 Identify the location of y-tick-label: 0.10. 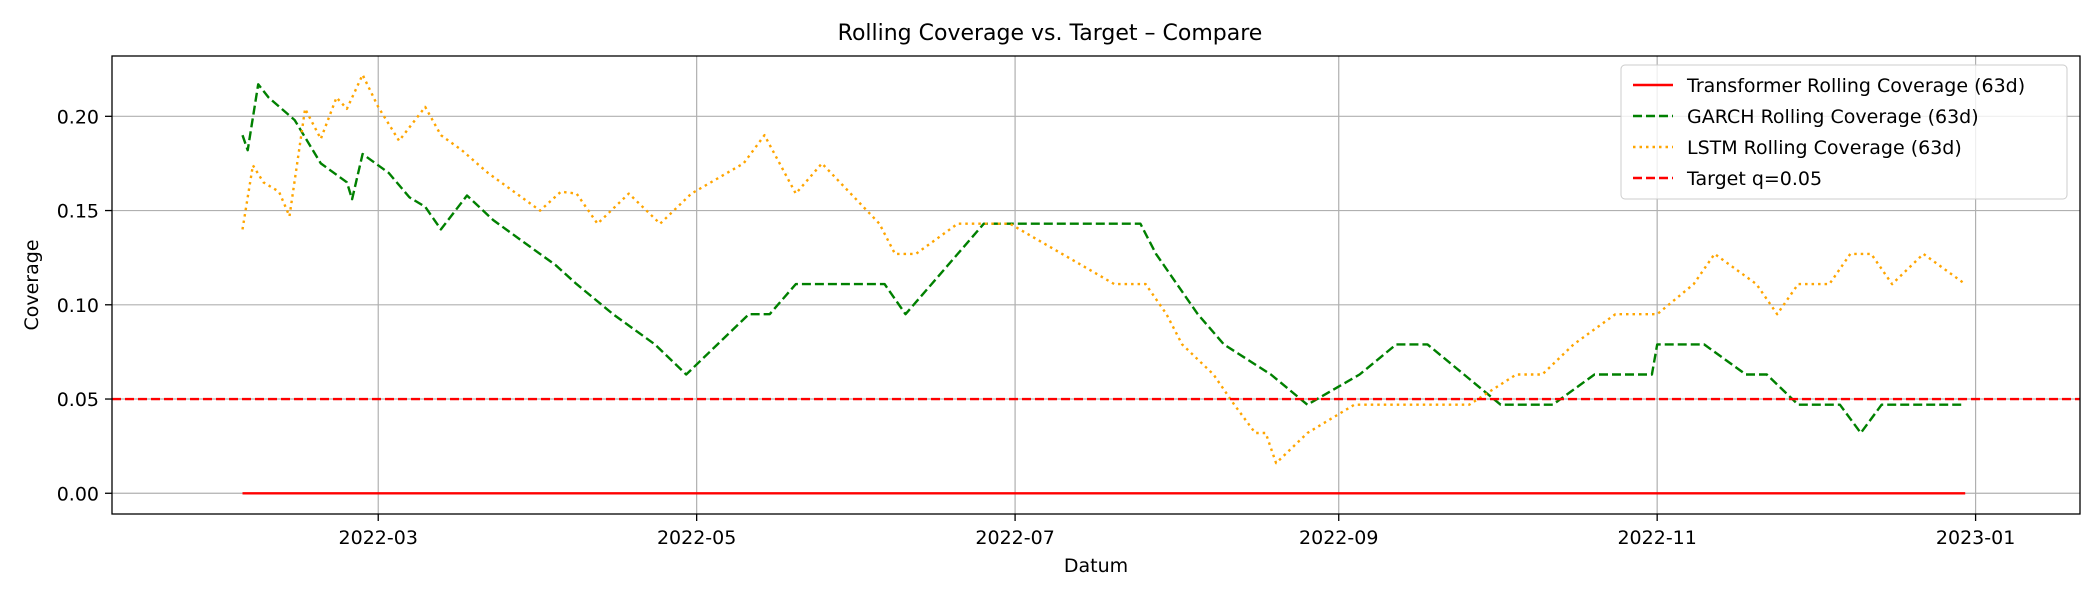
(78, 306).